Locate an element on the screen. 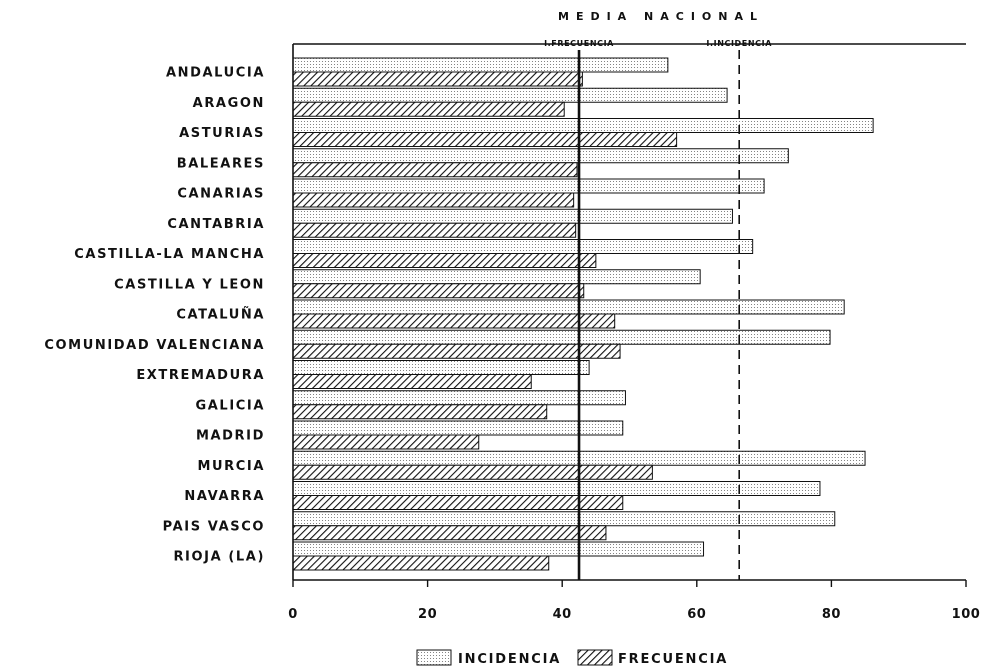  category-label: CANTABRIA is located at coordinates (216, 224).